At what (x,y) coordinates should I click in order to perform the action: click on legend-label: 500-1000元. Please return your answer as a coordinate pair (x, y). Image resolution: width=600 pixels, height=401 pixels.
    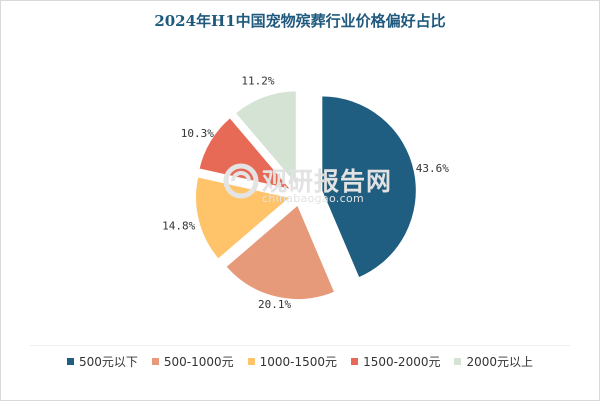
    Looking at the image, I should click on (198, 361).